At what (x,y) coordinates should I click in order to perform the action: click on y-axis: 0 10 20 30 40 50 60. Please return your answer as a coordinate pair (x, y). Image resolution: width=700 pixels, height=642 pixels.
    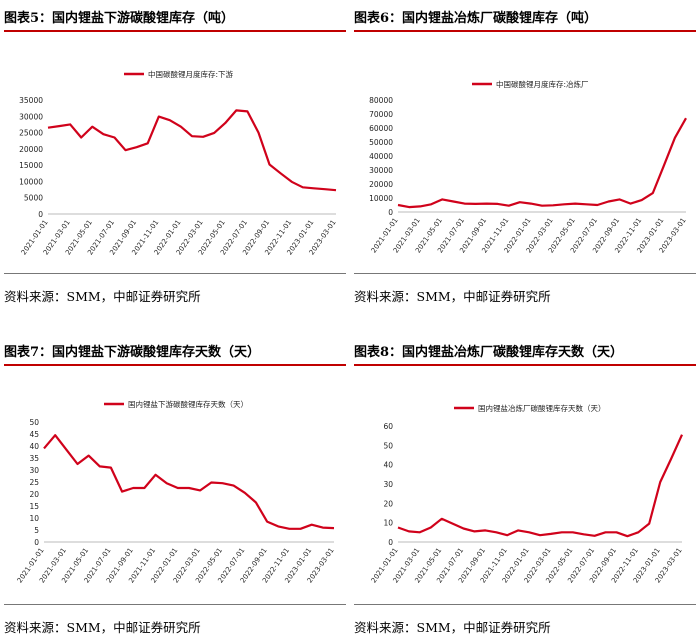
    Looking at the image, I should click on (388, 484).